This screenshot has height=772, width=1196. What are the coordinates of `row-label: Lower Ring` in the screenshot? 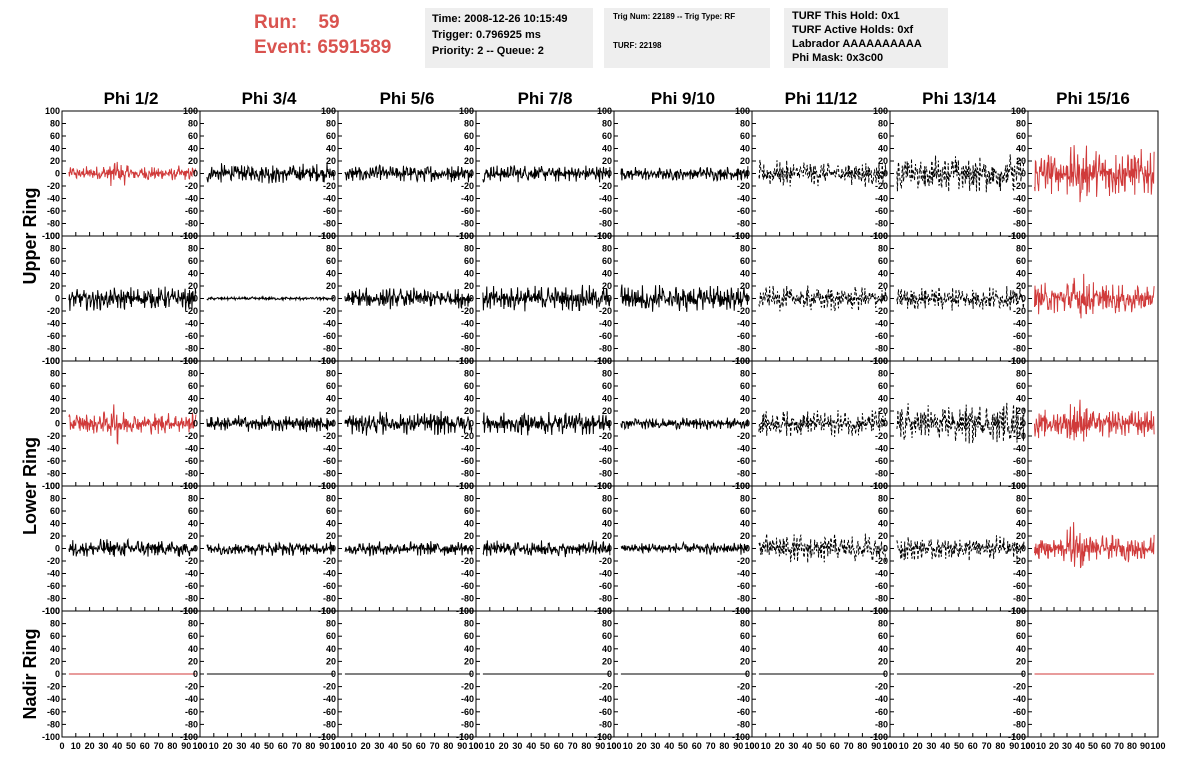 It's located at (30, 486).